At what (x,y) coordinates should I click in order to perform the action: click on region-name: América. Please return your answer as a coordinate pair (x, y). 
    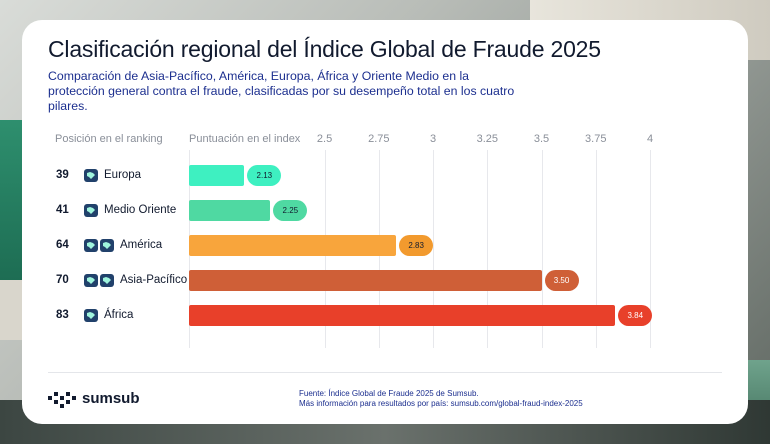
    Looking at the image, I should click on (141, 245).